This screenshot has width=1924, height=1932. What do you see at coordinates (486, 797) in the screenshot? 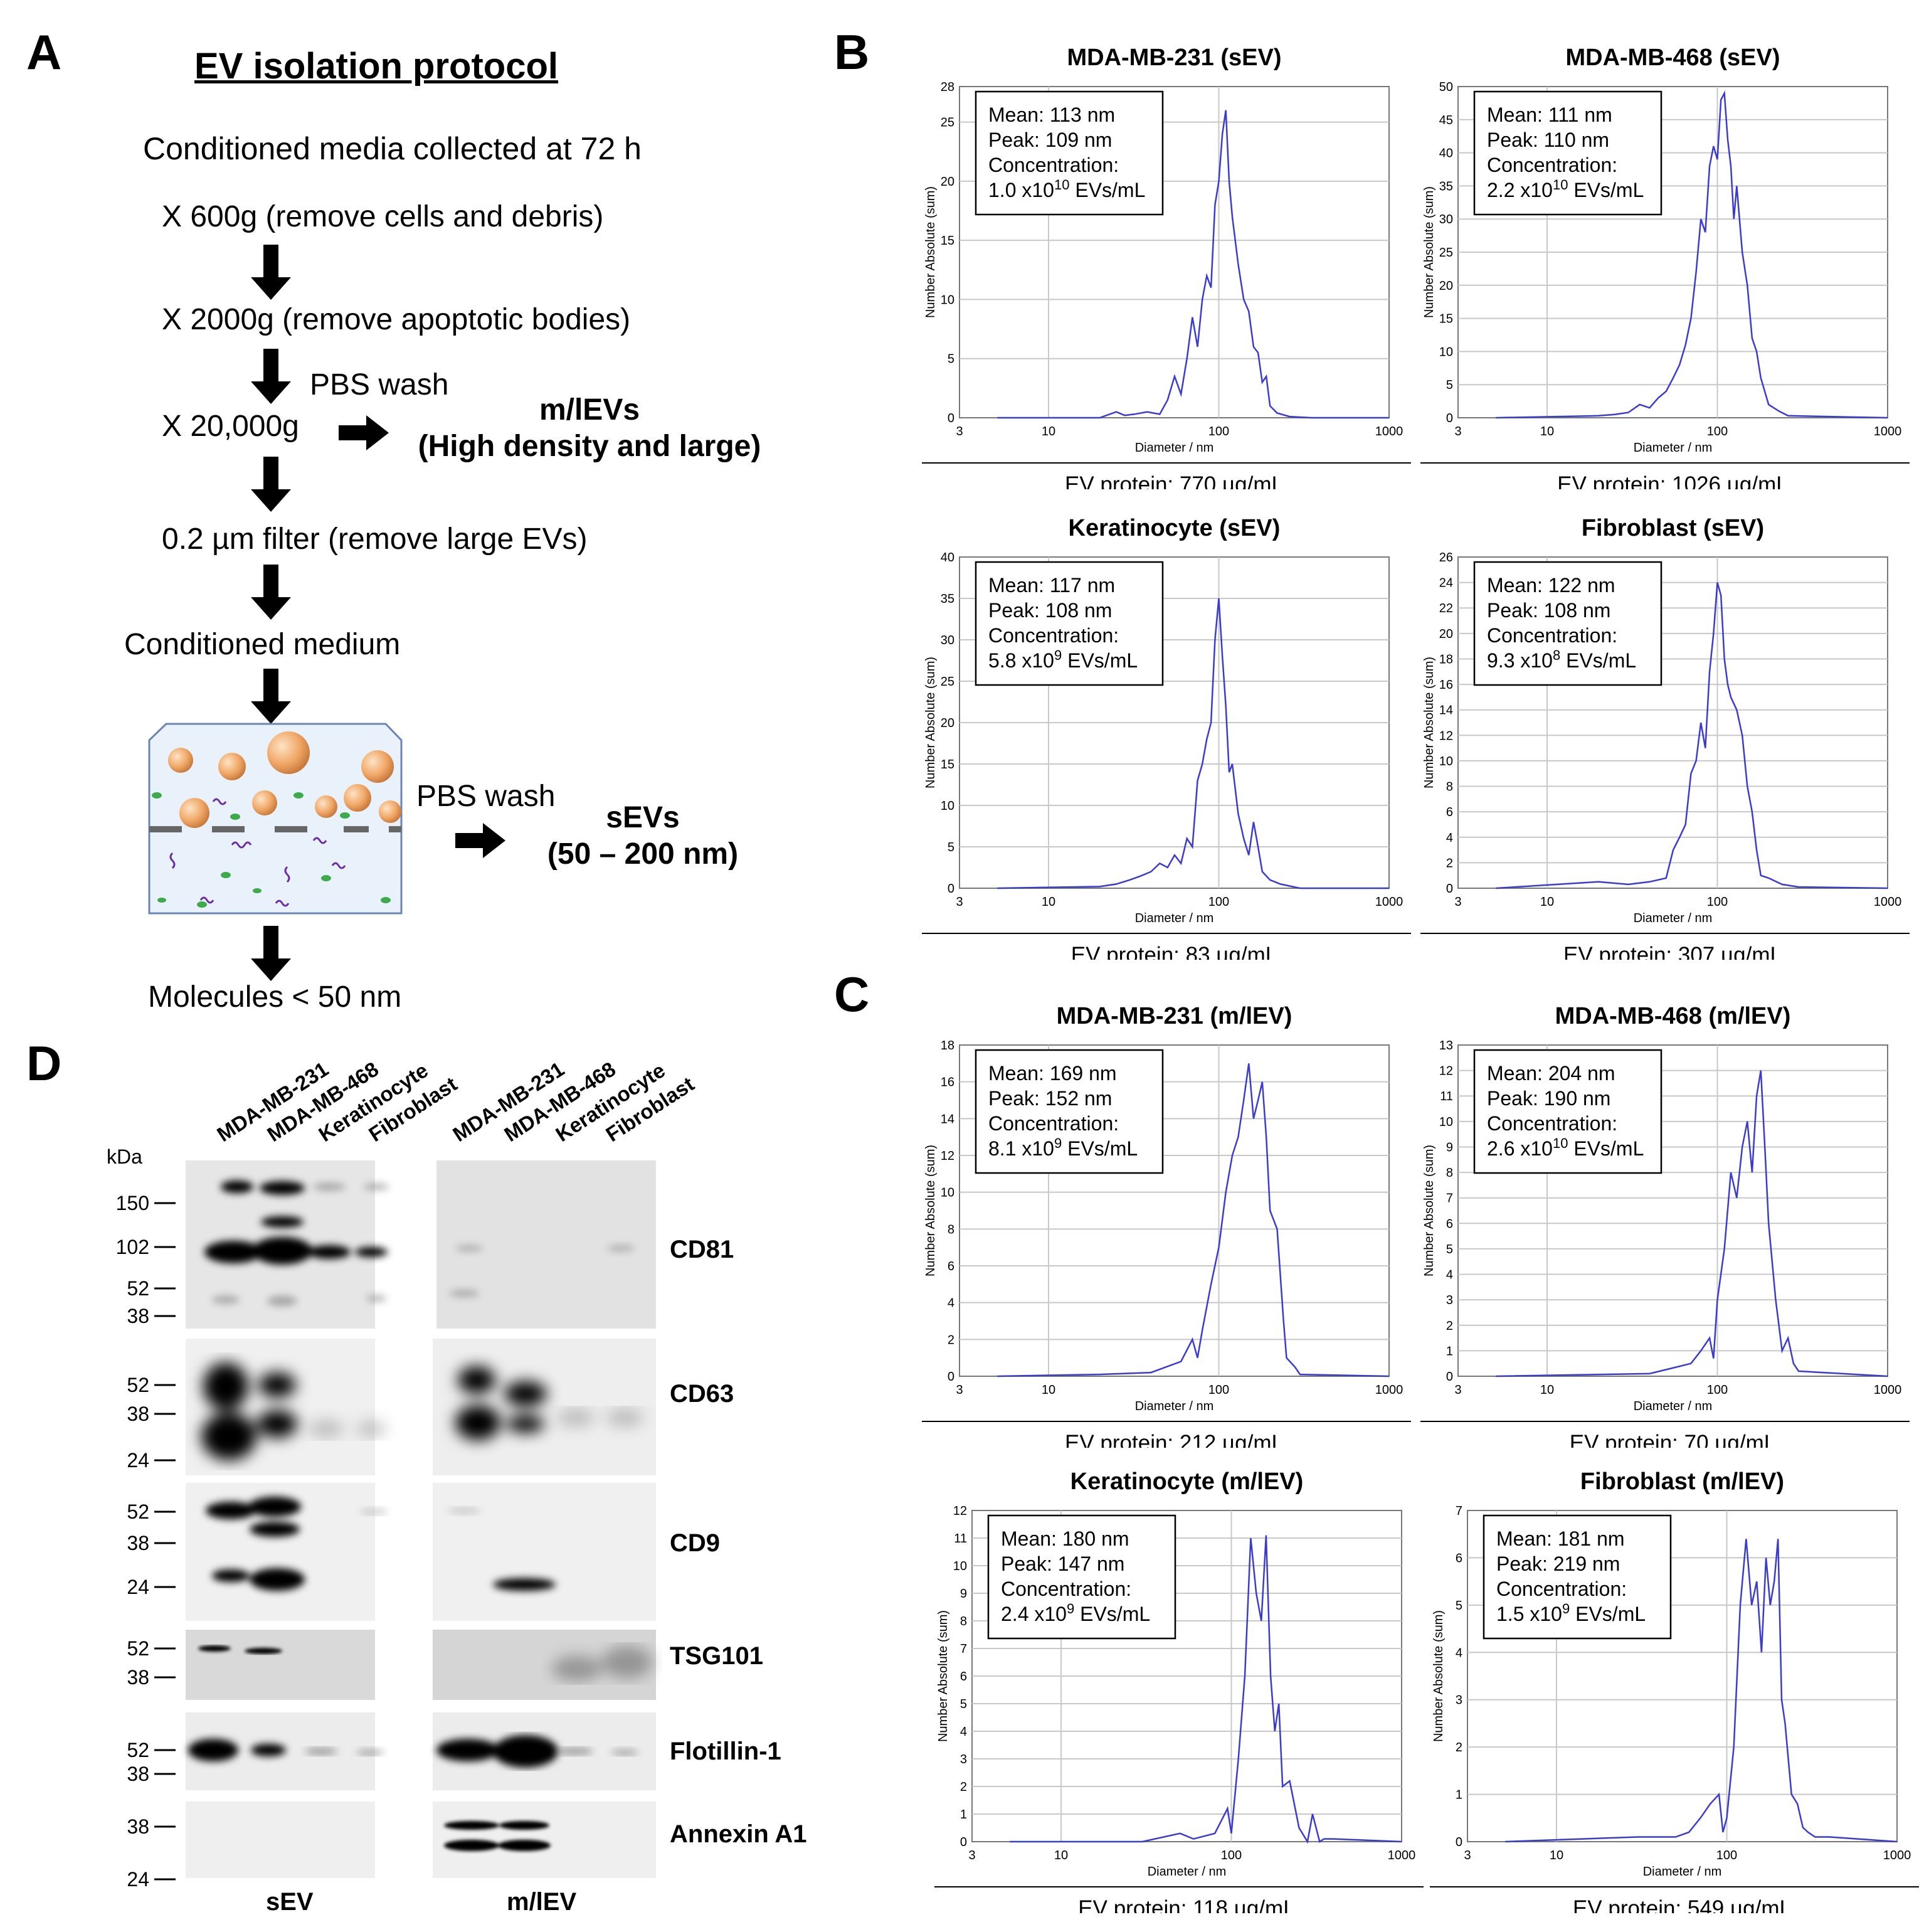
I see `protocol-pbs-wash-2: PBS wash` at bounding box center [486, 797].